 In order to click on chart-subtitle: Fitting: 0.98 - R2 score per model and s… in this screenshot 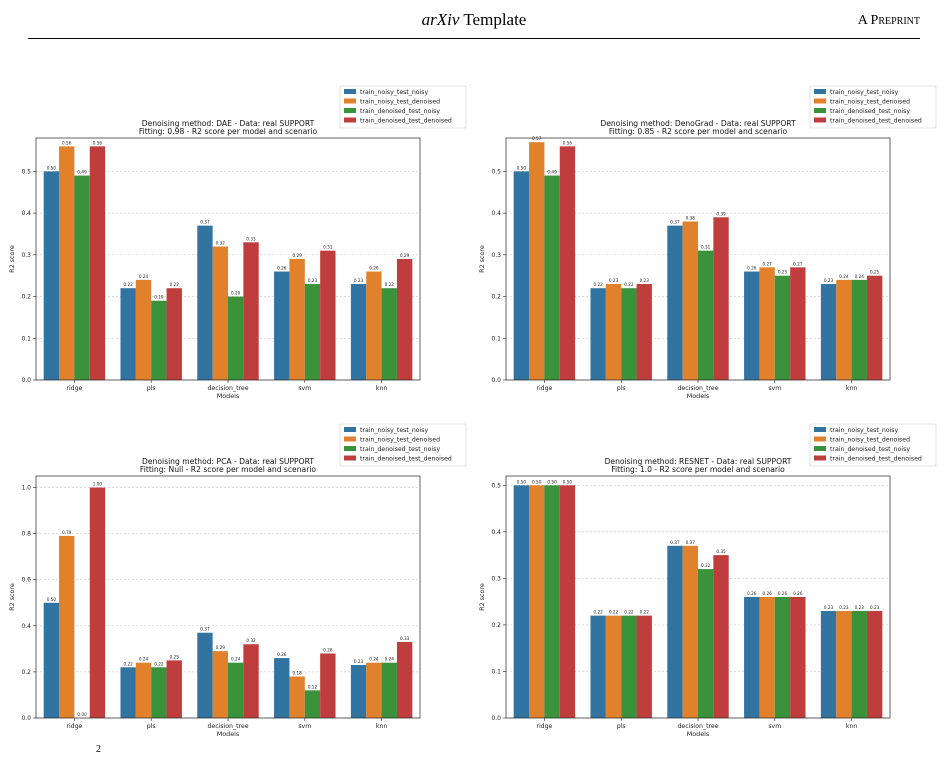, I will do `click(228, 131)`.